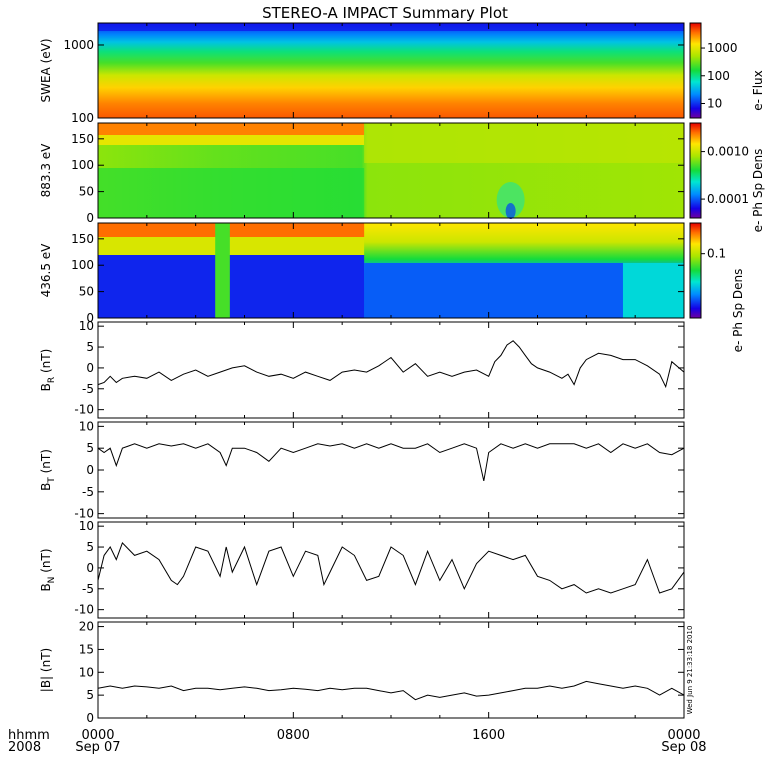  I want to click on btot-ytick-label: 5, so click(90, 695).